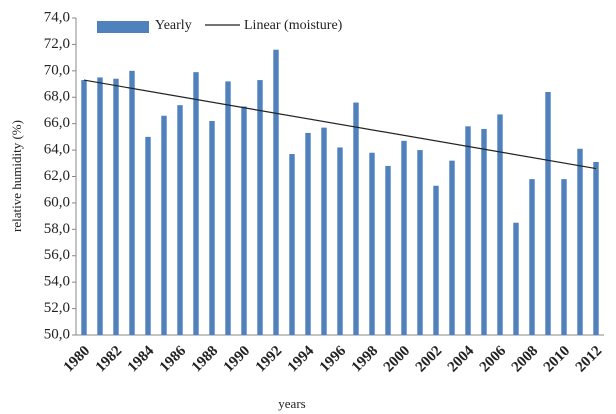 This screenshot has width=616, height=414. Describe the element at coordinates (57, 97) in the screenshot. I see `y-tick-label: 68,0` at that location.